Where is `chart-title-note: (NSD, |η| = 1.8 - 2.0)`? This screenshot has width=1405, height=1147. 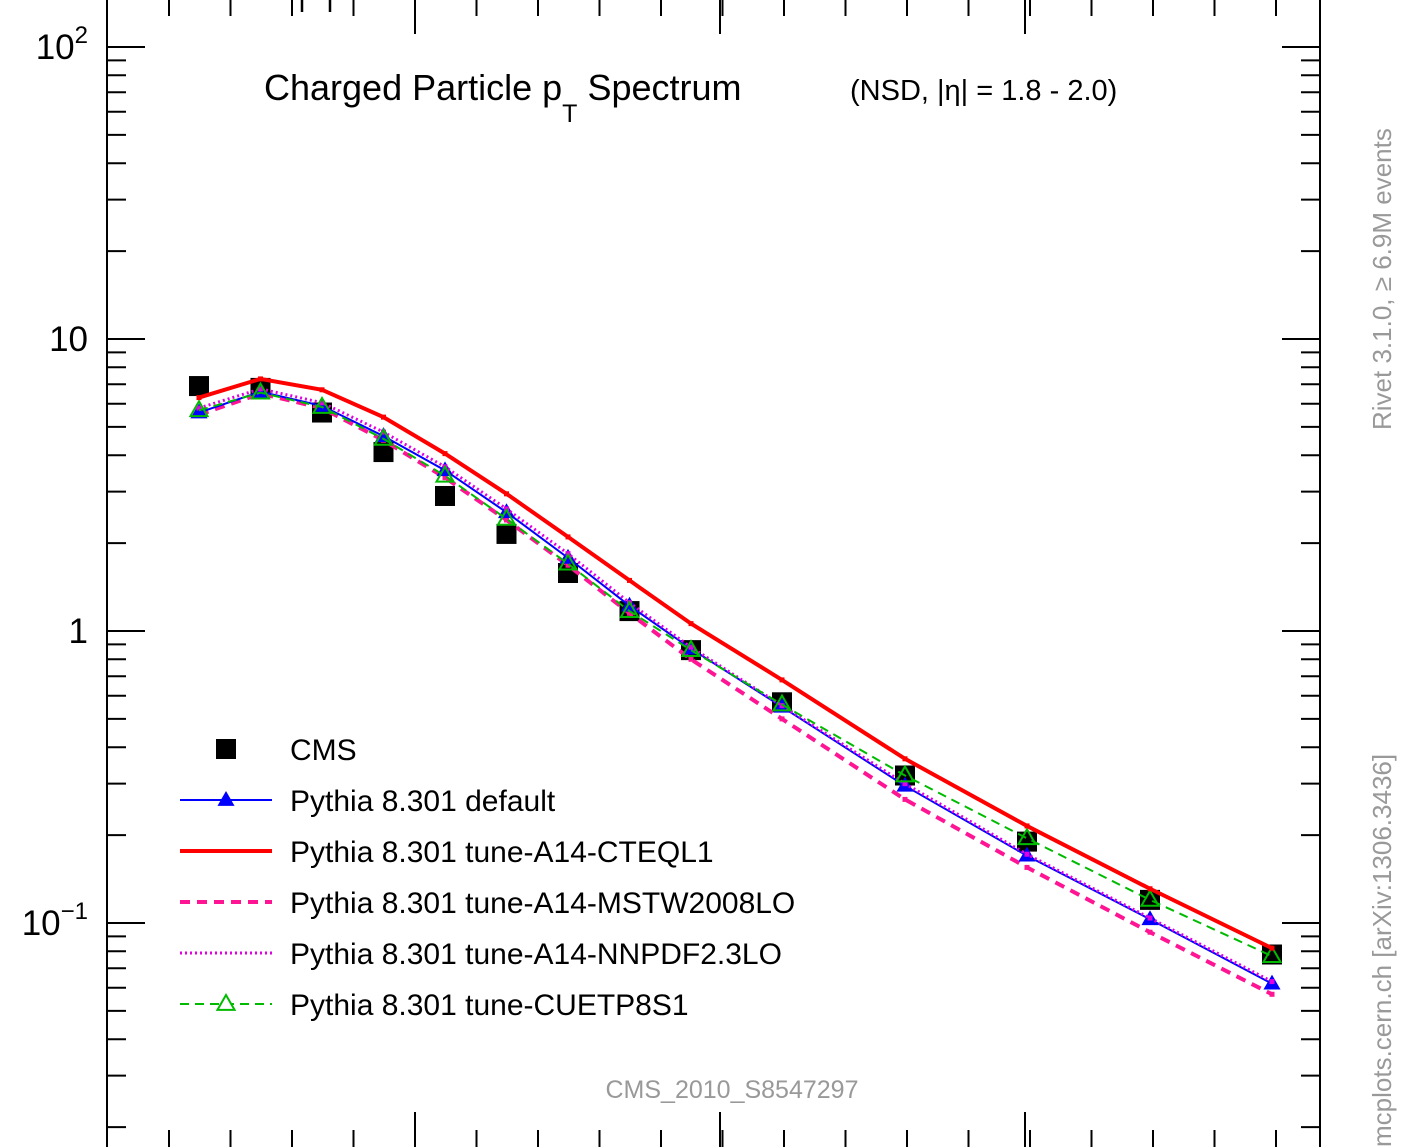 chart-title-note: (NSD, |η| = 1.8 - 2.0) is located at coordinates (983, 91).